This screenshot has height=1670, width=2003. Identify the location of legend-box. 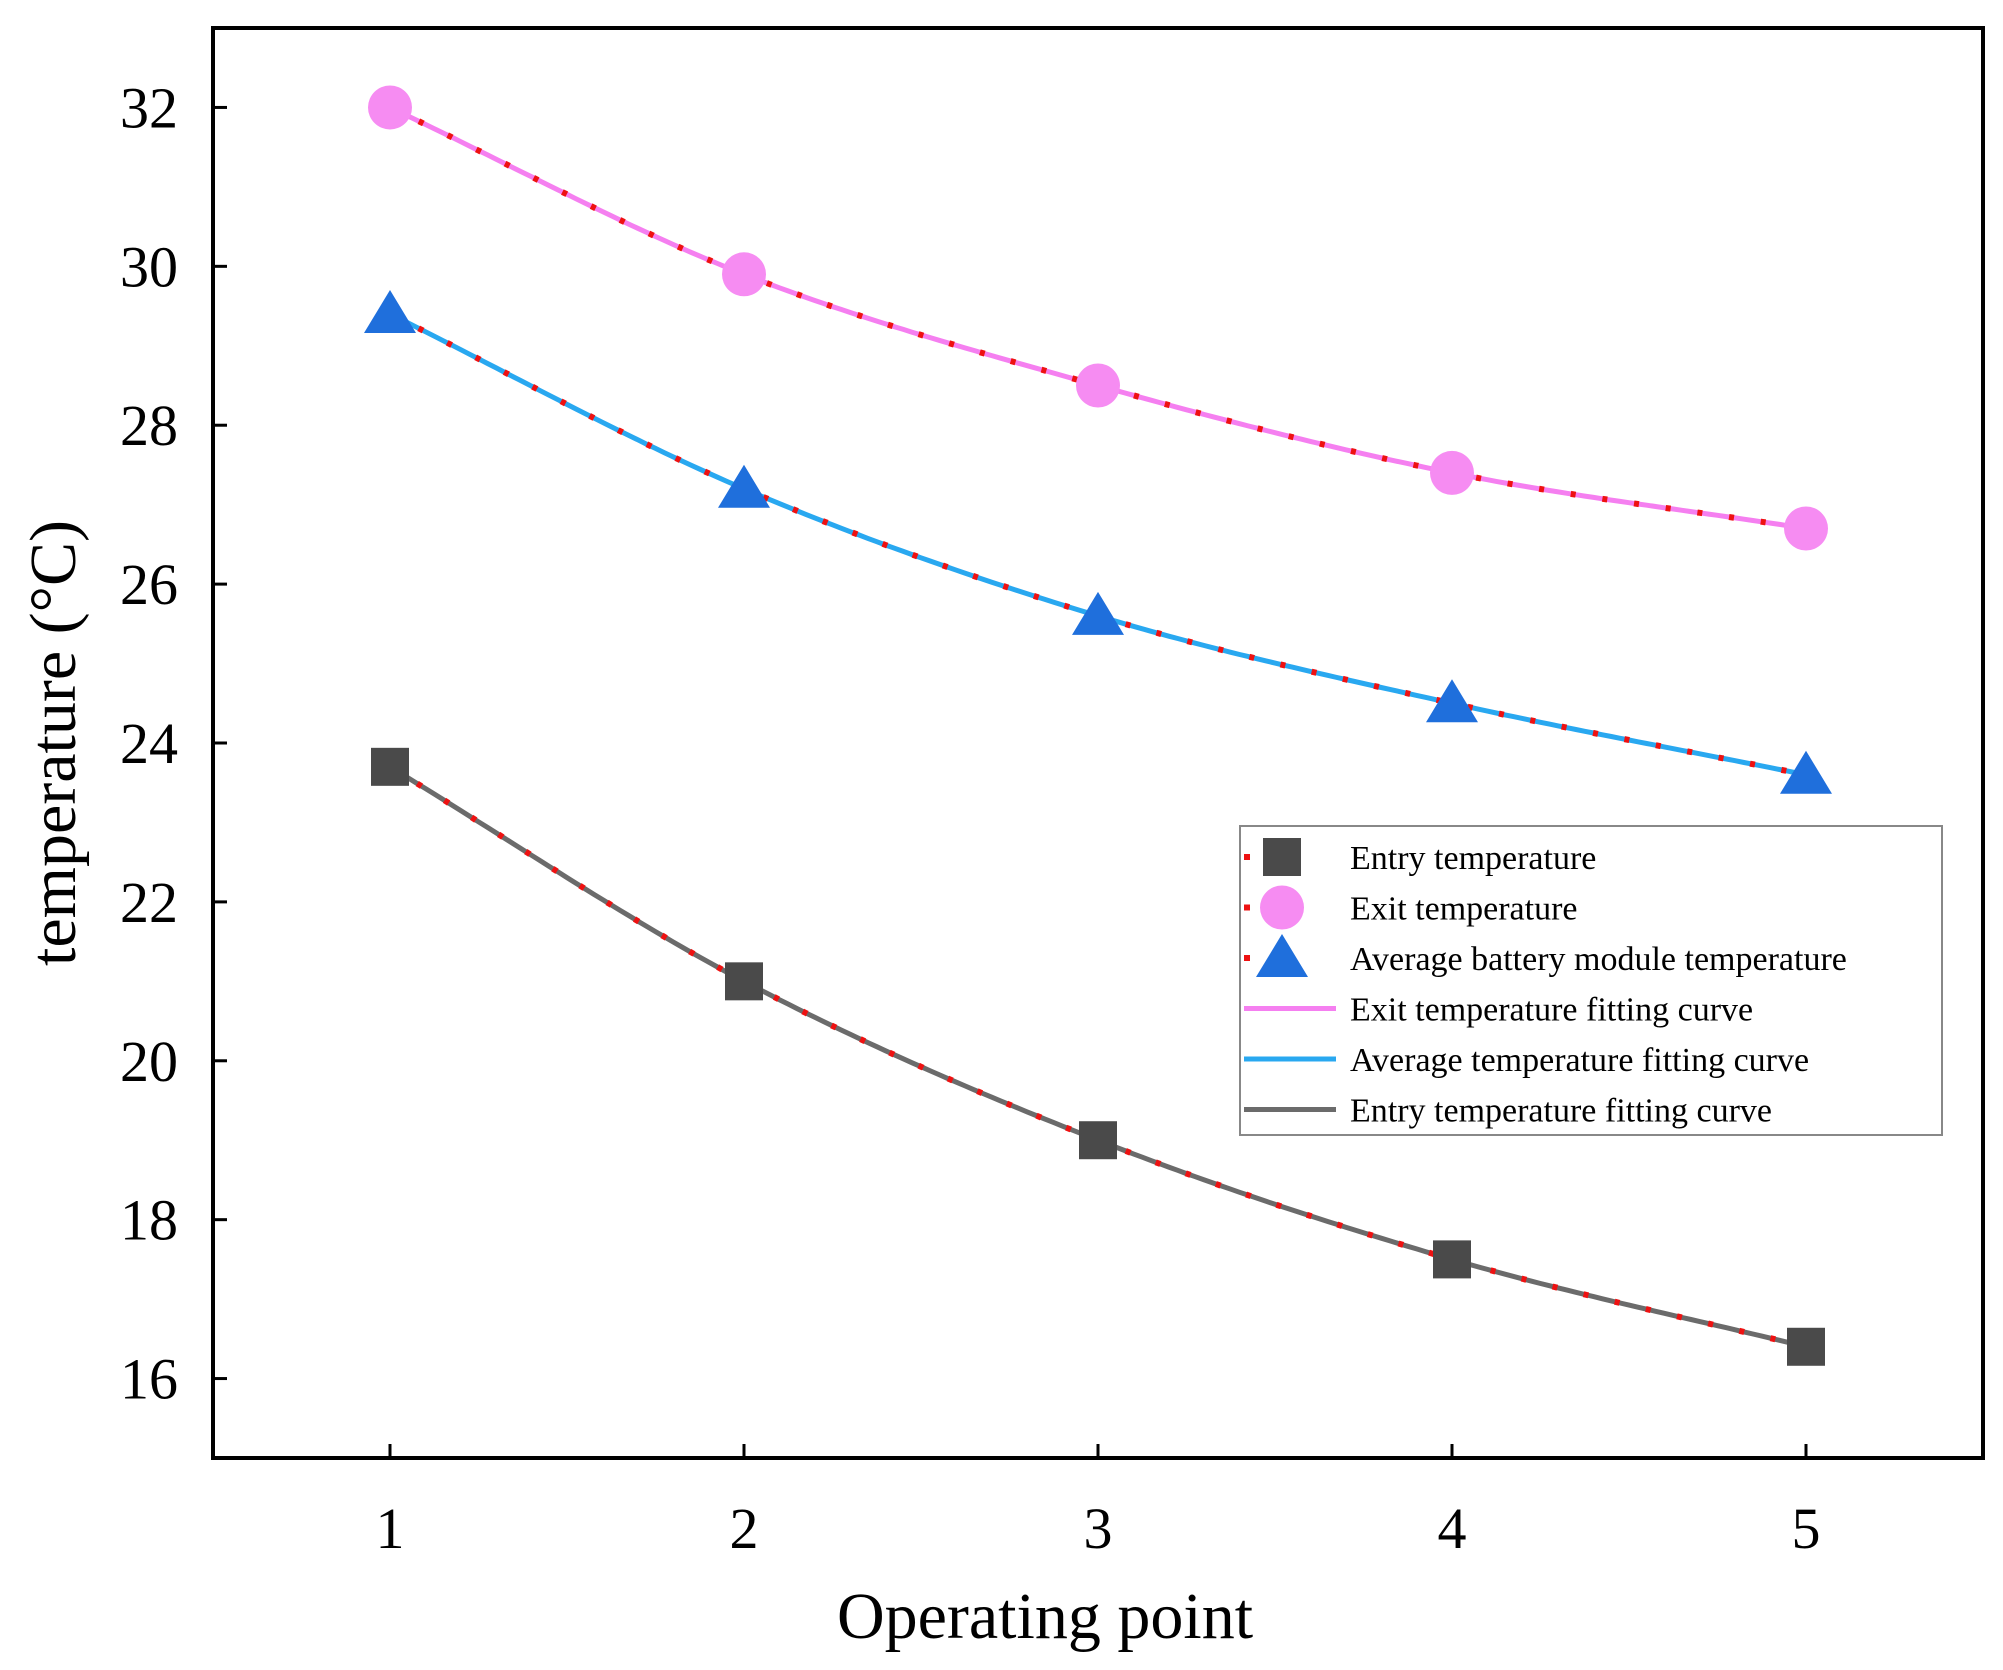
(1591, 980).